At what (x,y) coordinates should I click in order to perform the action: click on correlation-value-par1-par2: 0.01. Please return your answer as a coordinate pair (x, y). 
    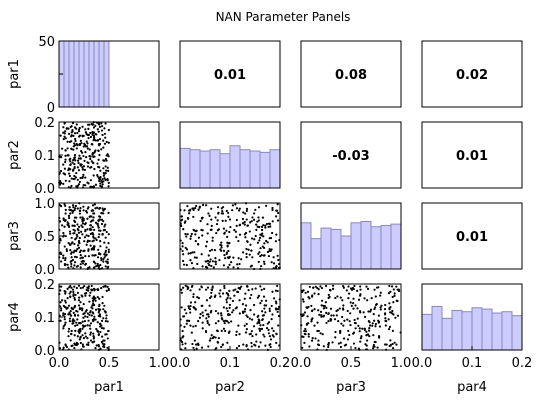
    Looking at the image, I should click on (230, 75).